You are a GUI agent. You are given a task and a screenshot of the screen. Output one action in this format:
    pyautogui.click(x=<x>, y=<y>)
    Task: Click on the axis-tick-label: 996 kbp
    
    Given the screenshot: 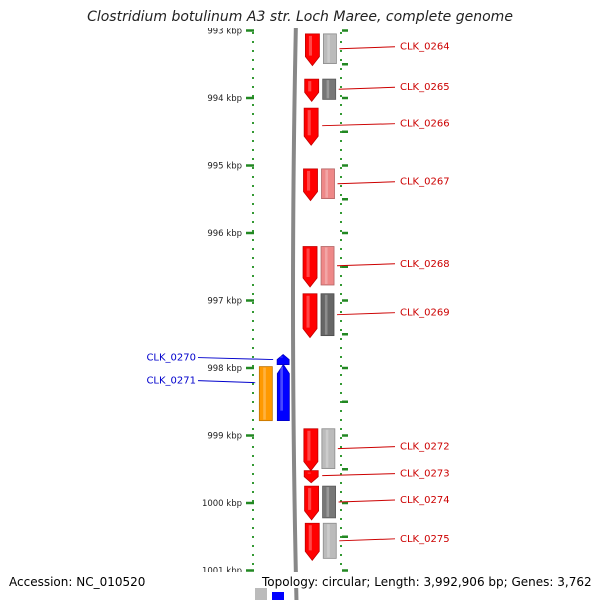 What is the action you would take?
    pyautogui.click(x=224, y=234)
    